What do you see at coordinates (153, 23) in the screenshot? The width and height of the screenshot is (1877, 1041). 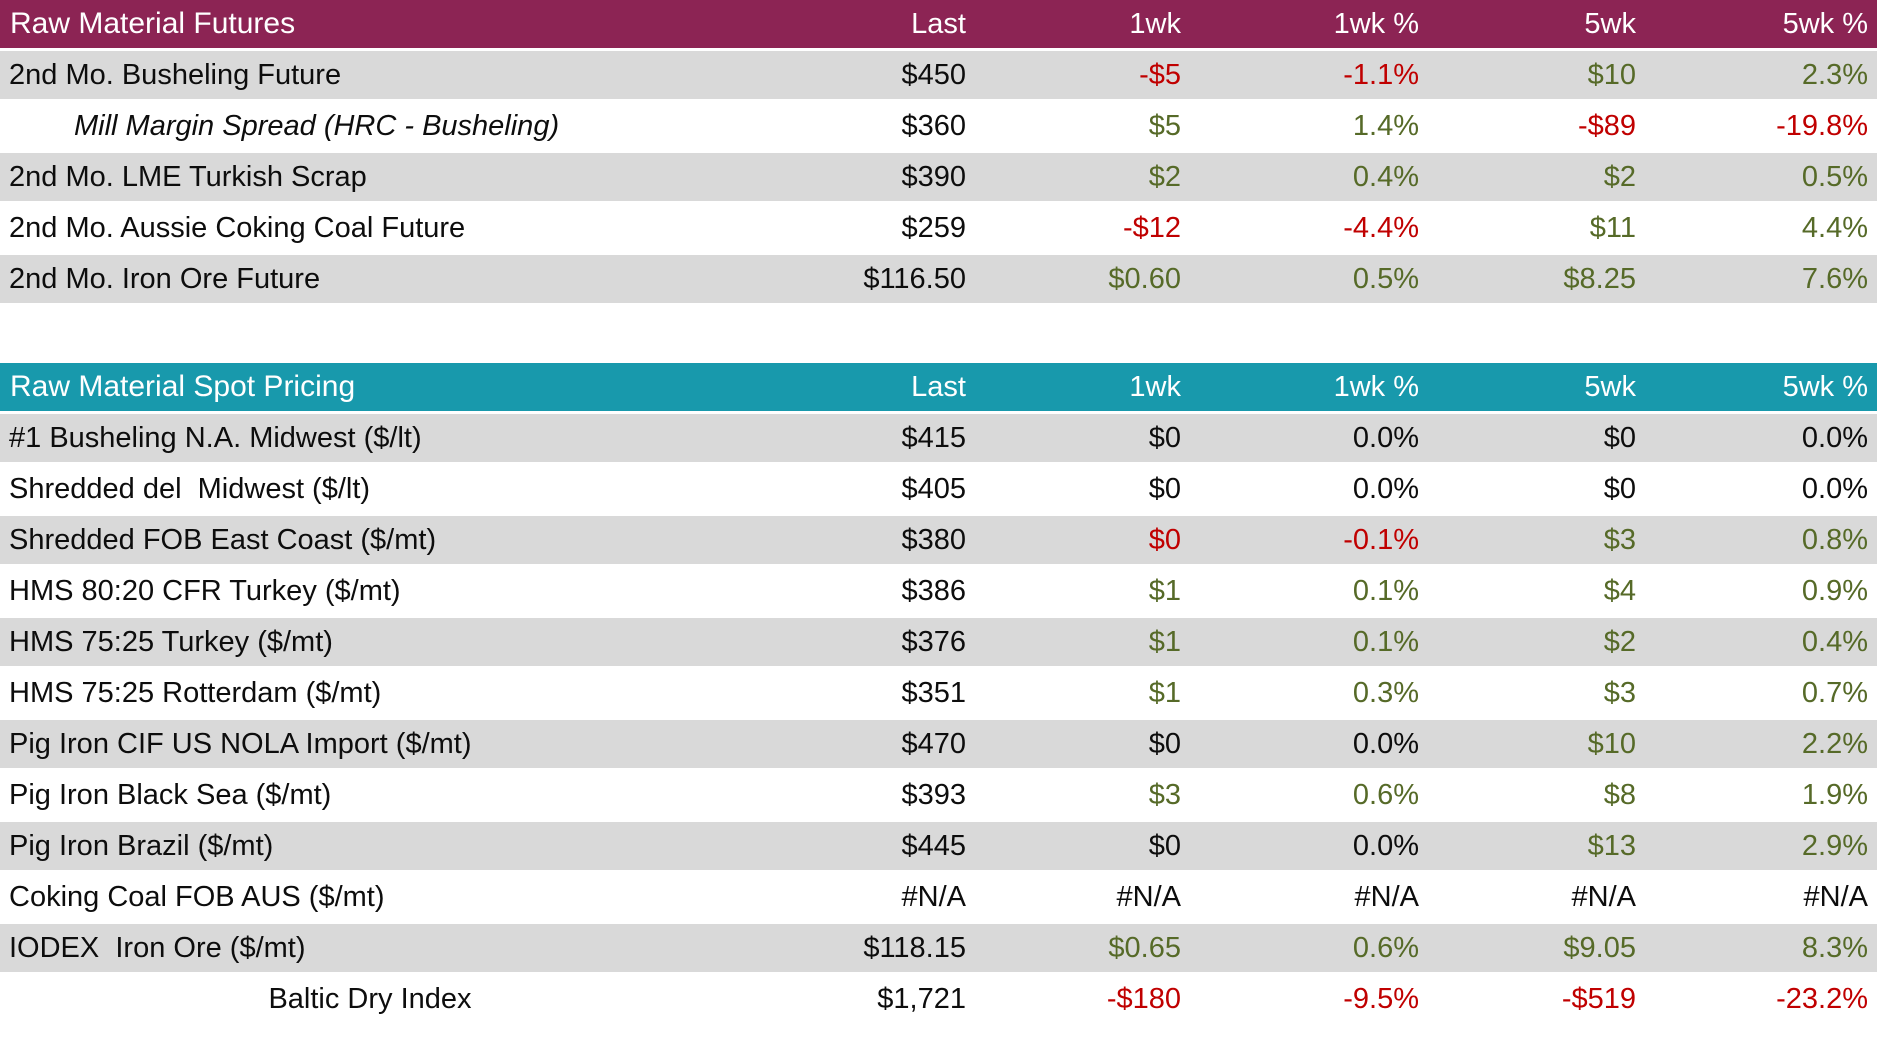 I see `futures-table-title: Raw Material Futures` at bounding box center [153, 23].